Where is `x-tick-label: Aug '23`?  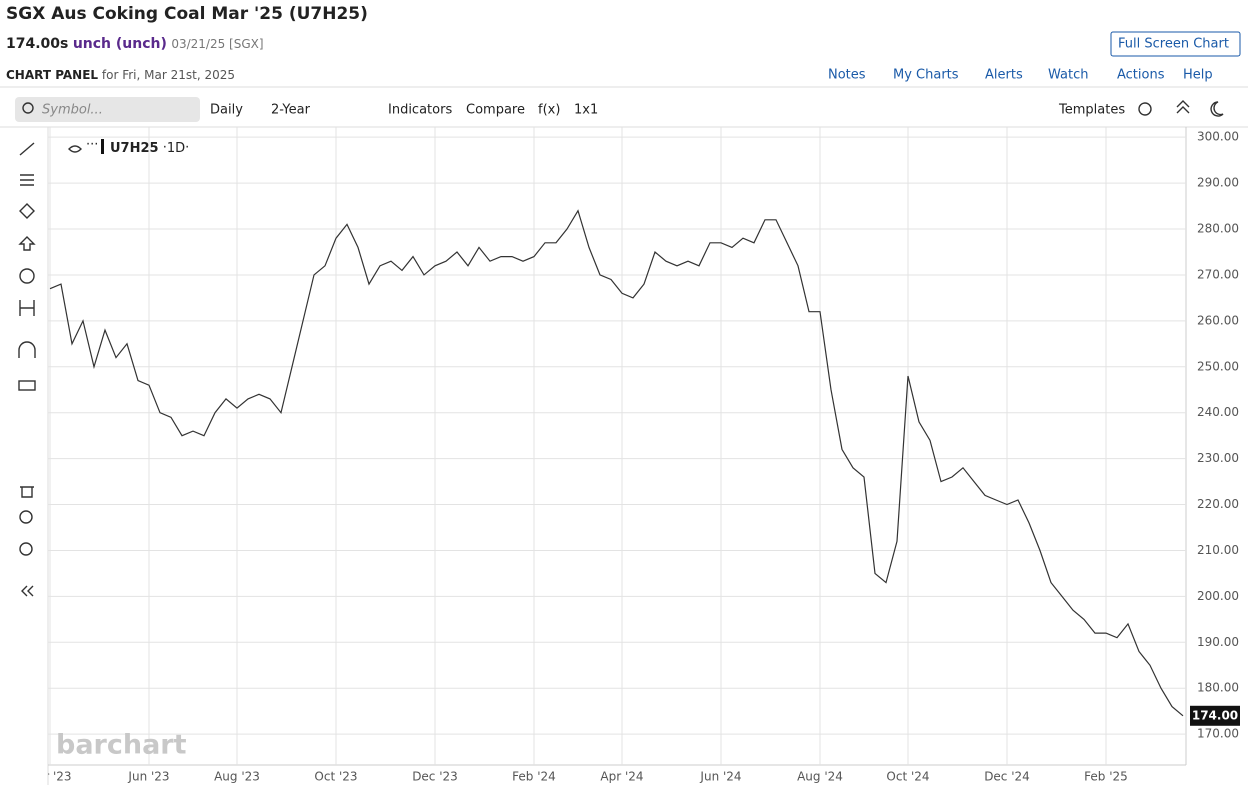
x-tick-label: Aug '23 is located at coordinates (237, 777).